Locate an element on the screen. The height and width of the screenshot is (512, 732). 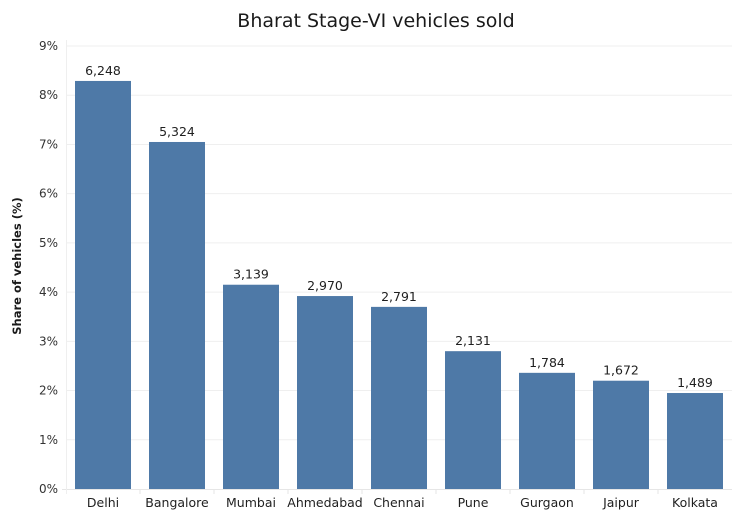
x-category-label: Pune is located at coordinates (473, 502).